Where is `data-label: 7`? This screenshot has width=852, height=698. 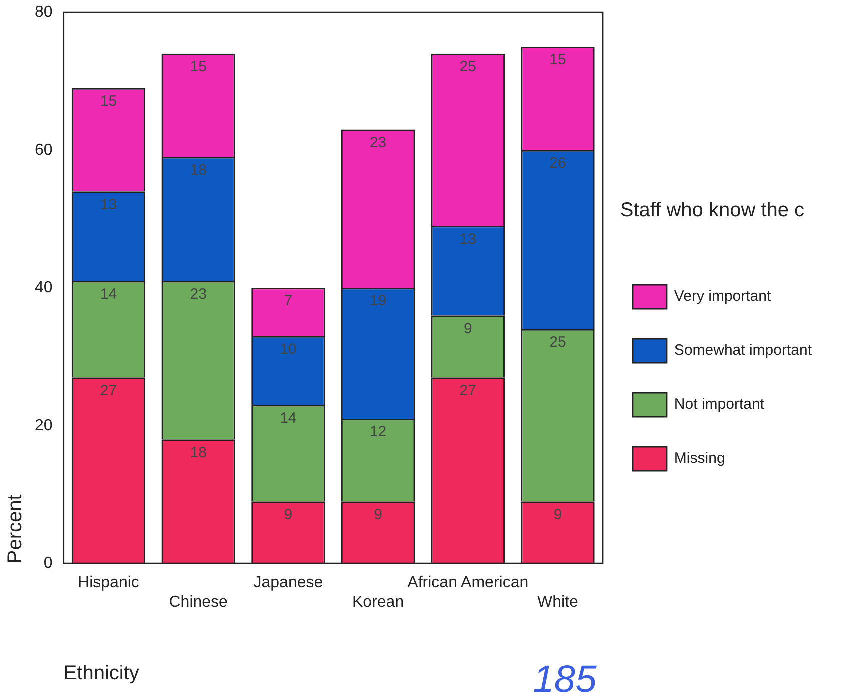
data-label: 7 is located at coordinates (288, 301).